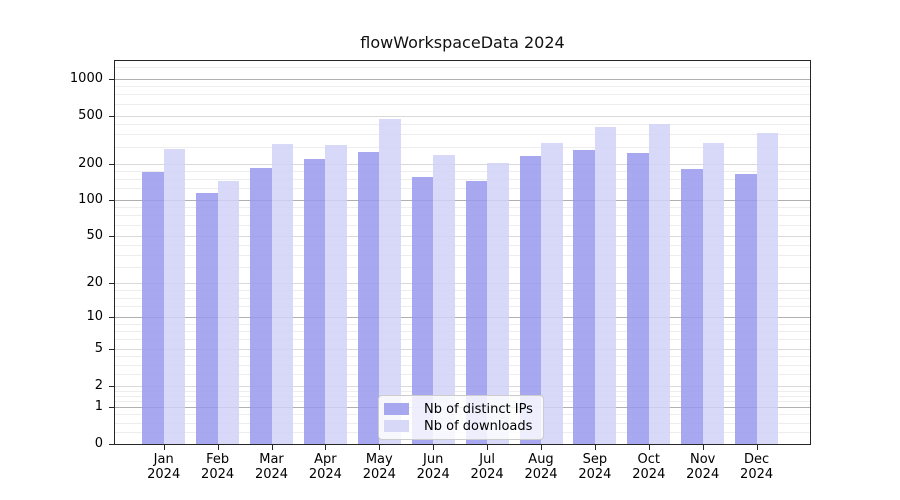  Describe the element at coordinates (396, 426) in the screenshot. I see `legend-swatch-downloads` at that location.